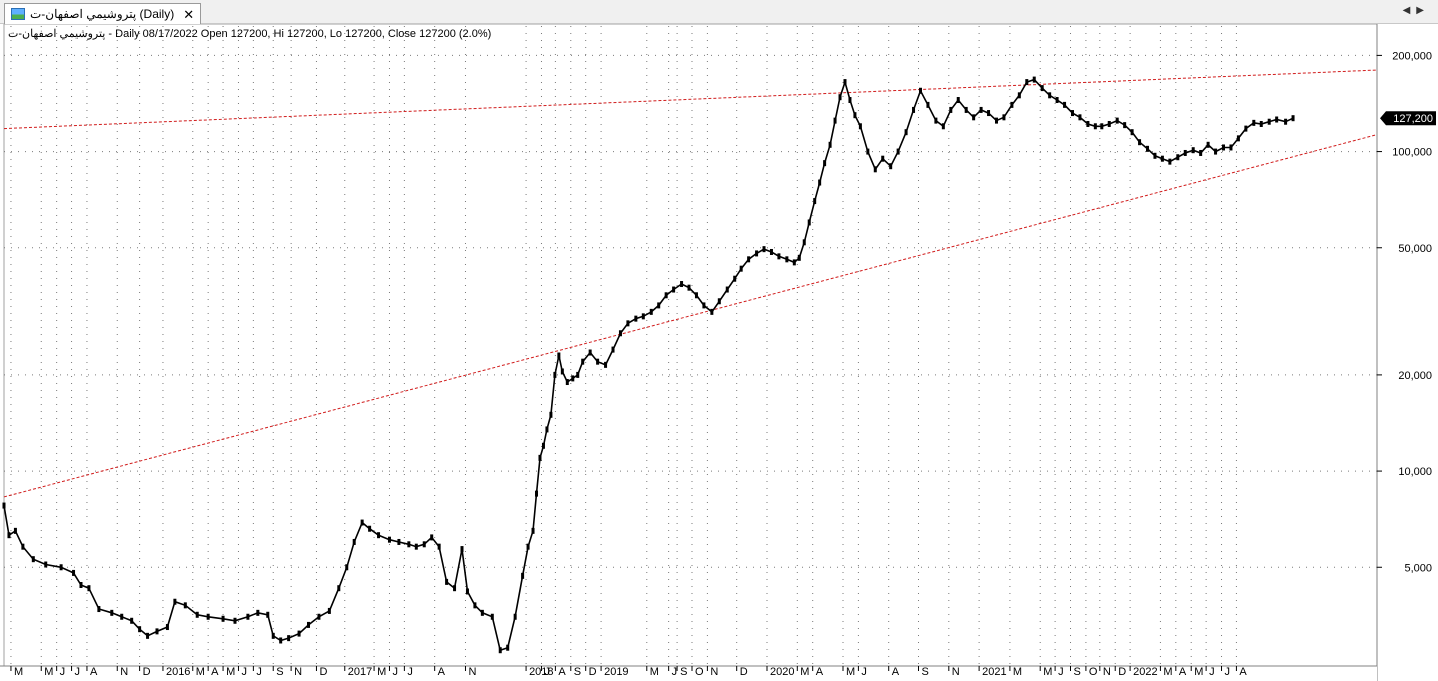  Describe the element at coordinates (189, 14) in the screenshot. I see `close-icon: ✕` at that location.